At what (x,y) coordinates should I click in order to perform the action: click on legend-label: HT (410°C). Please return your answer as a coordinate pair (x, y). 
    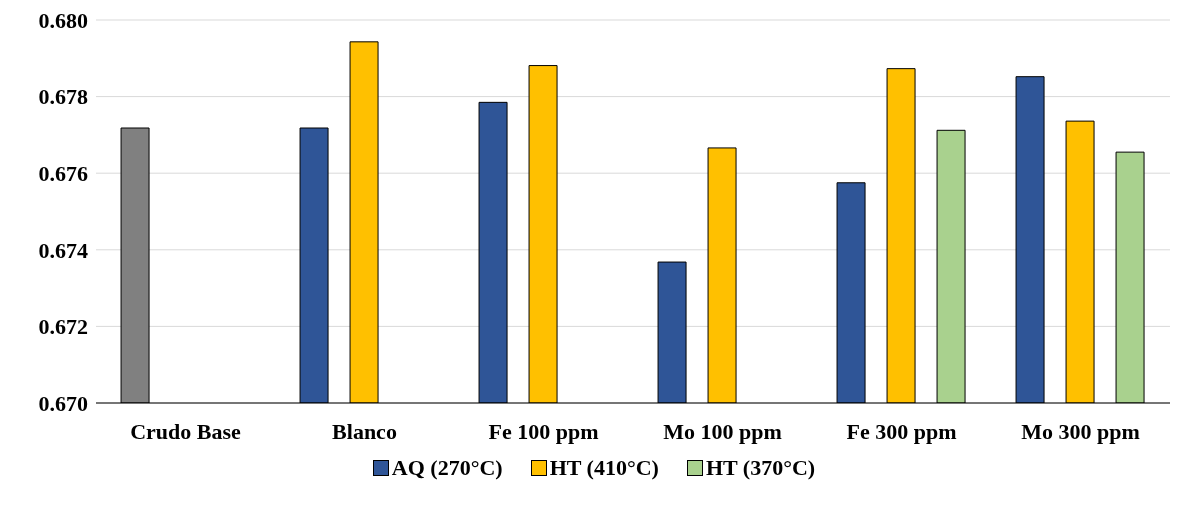
    Looking at the image, I should click on (603, 468).